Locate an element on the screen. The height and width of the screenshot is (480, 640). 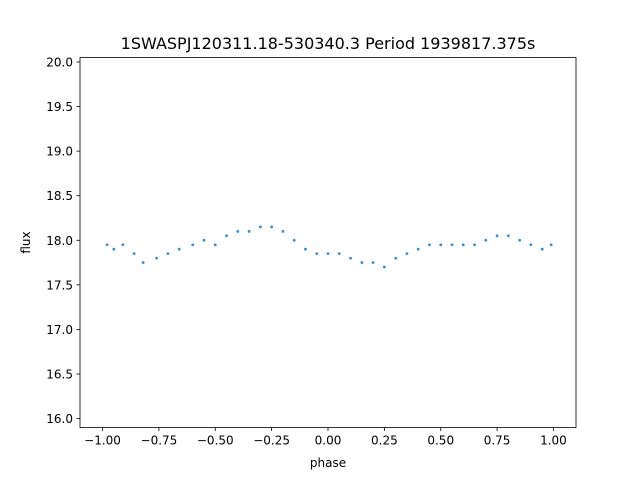
y-axis-label: flux is located at coordinates (26, 242).